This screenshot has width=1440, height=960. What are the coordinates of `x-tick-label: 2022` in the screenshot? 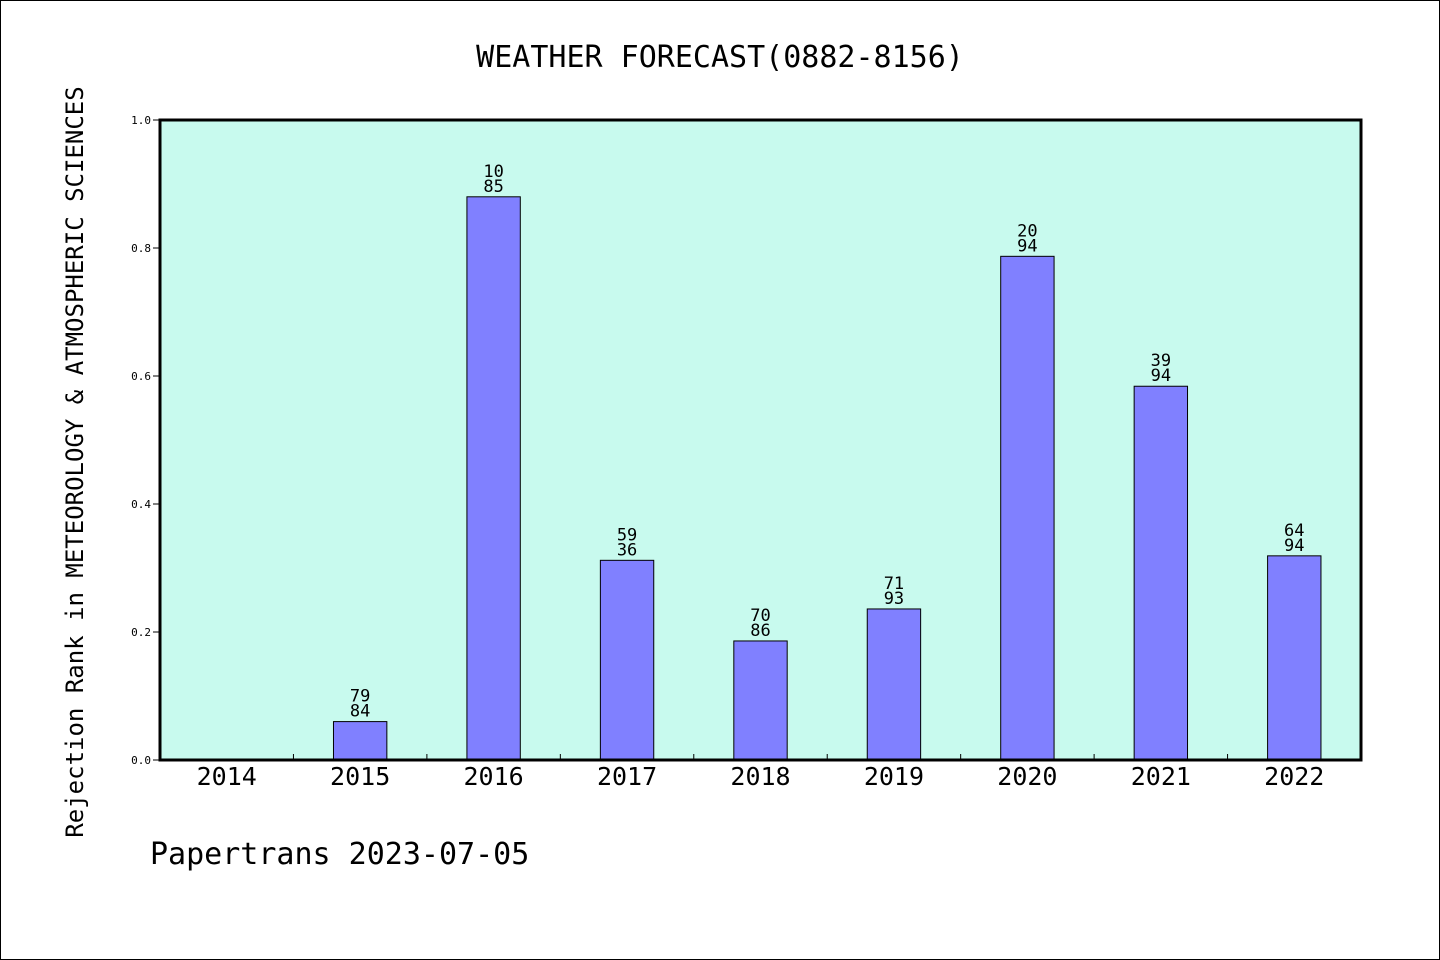 It's located at (1294, 776).